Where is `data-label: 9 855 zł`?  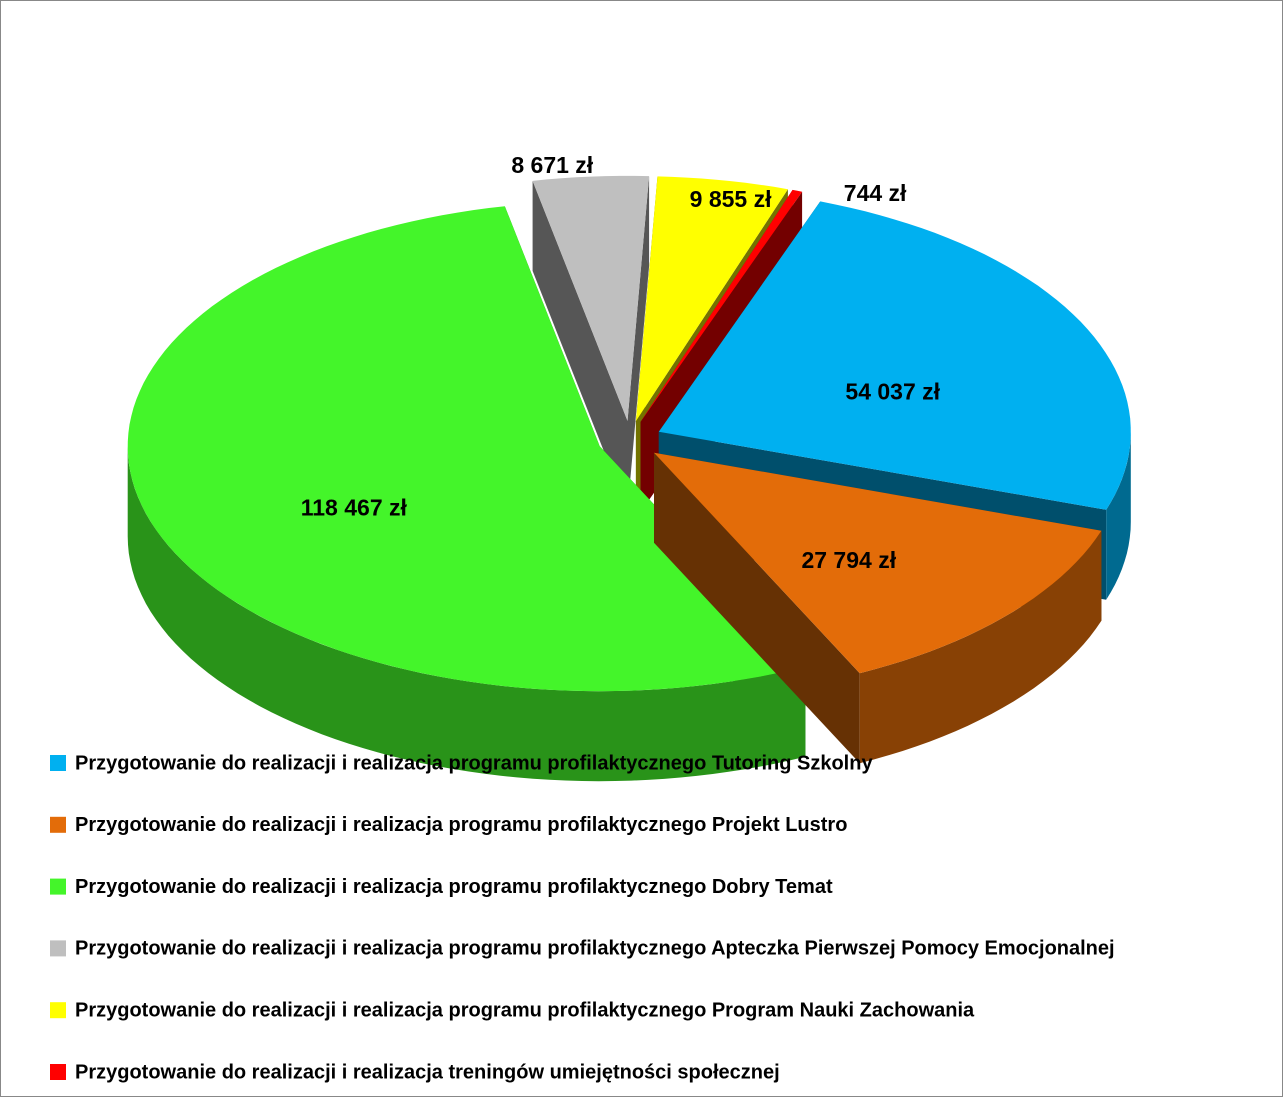
data-label: 9 855 zł is located at coordinates (731, 199).